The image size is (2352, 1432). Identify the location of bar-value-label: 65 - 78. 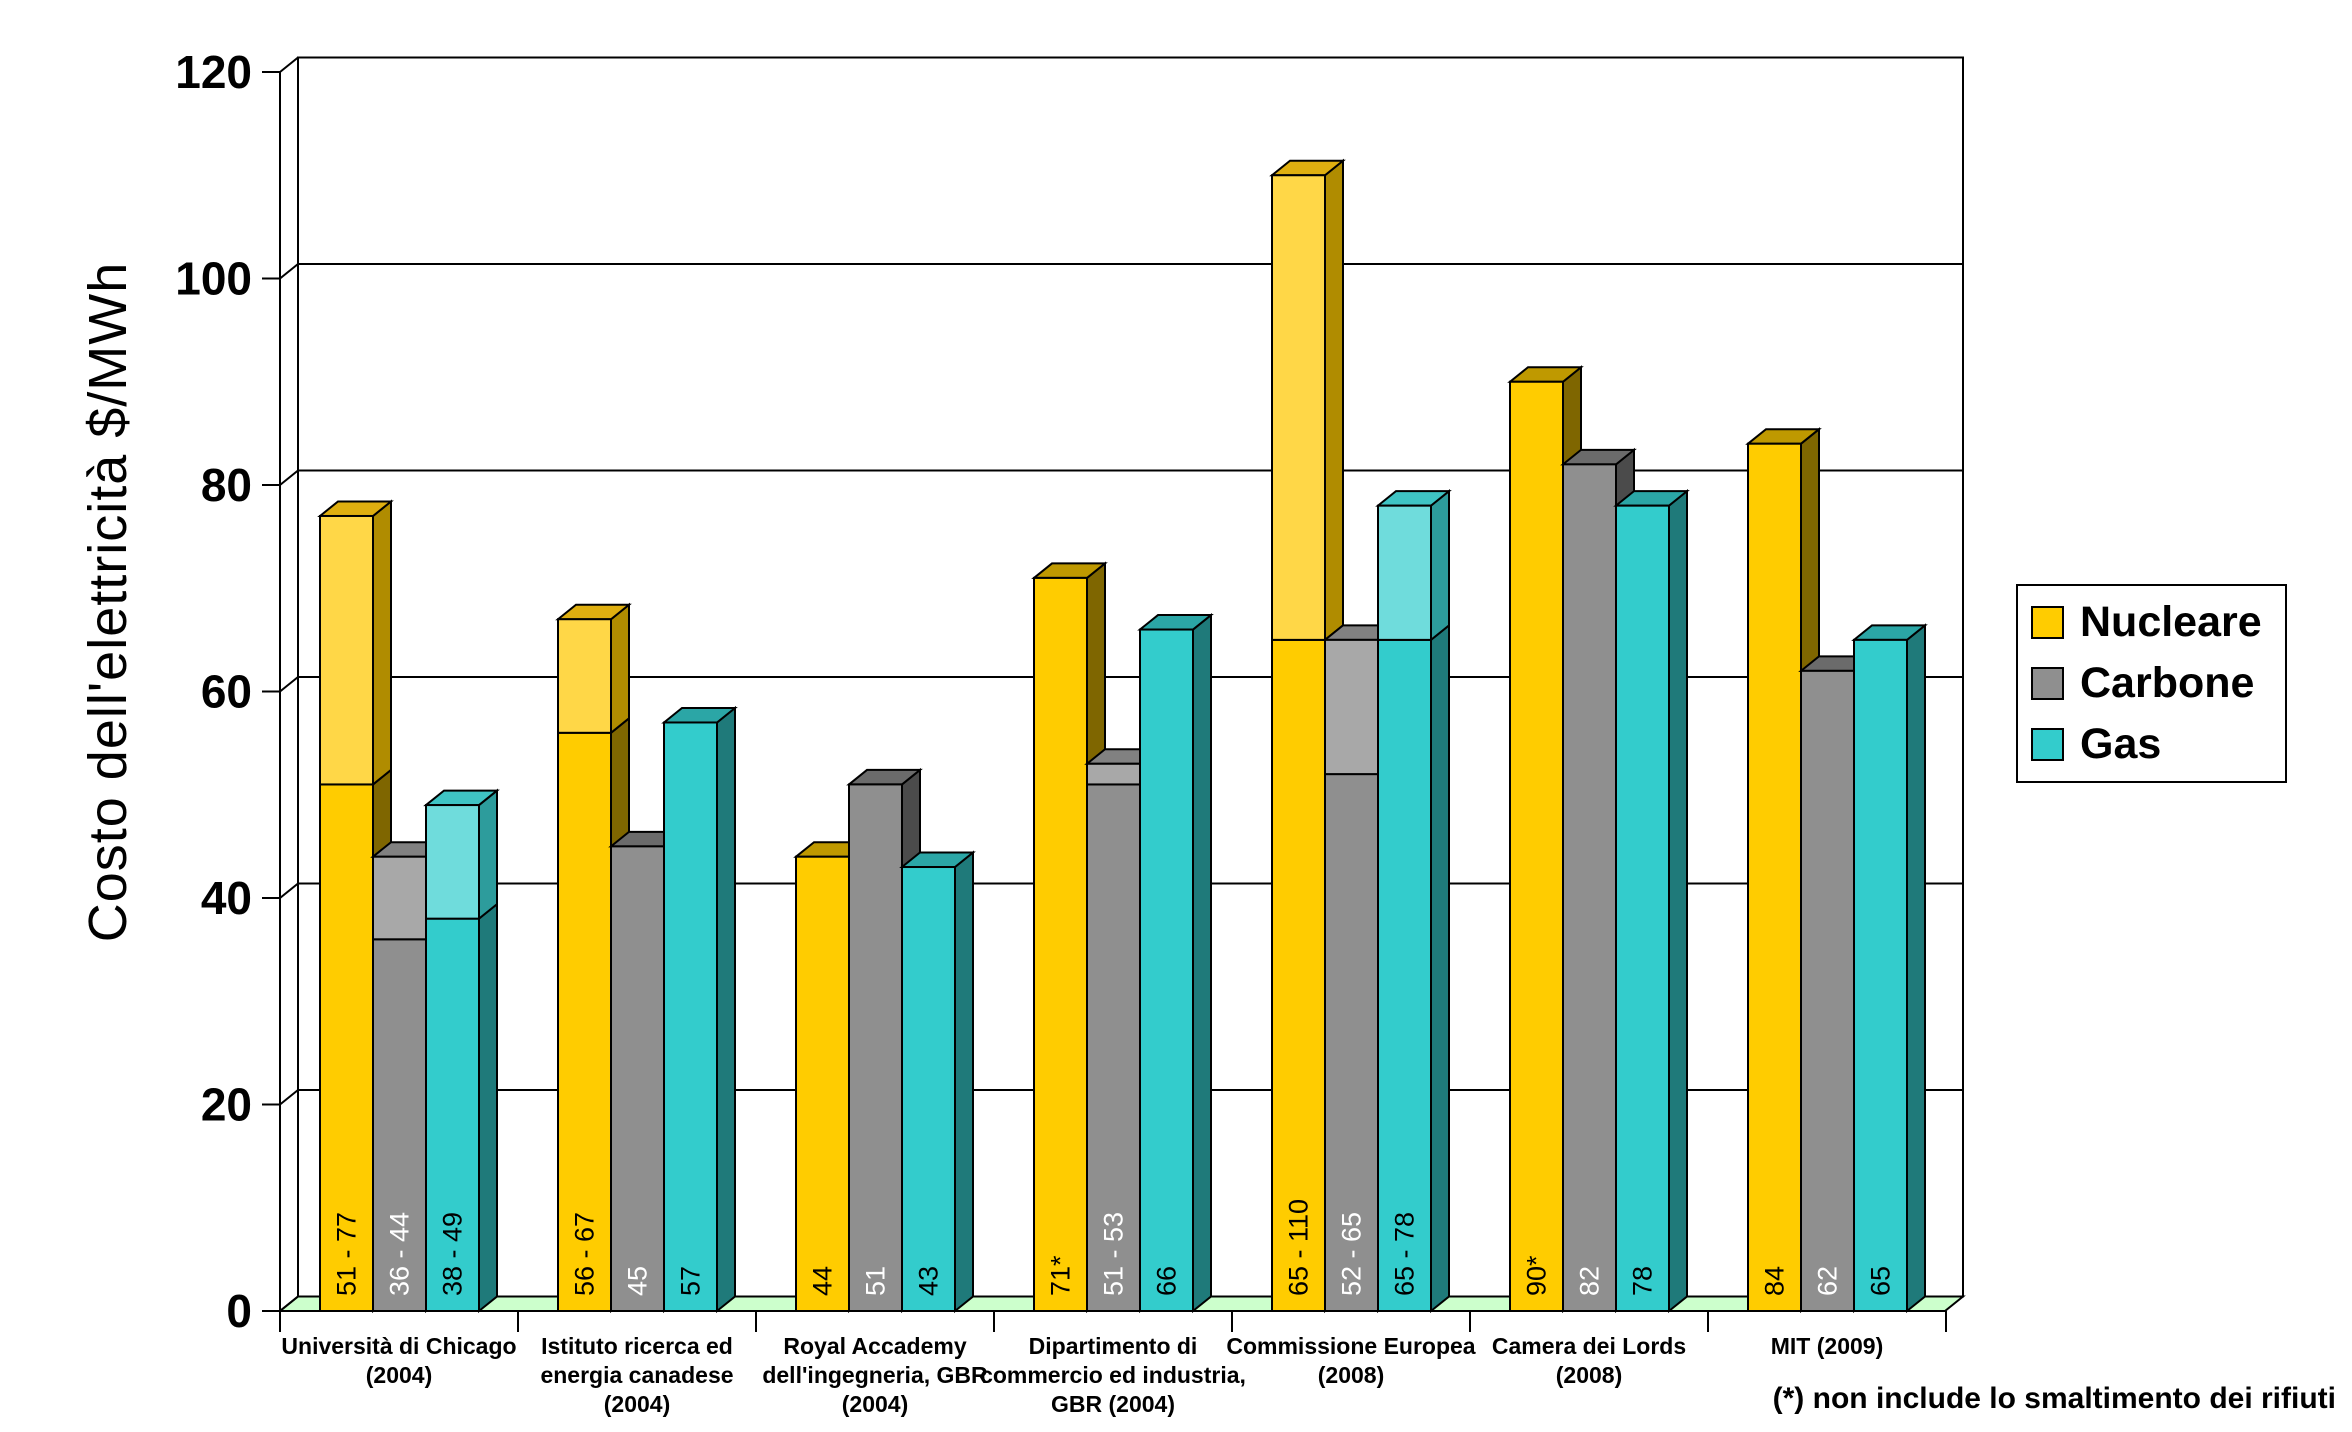
(1405, 1254).